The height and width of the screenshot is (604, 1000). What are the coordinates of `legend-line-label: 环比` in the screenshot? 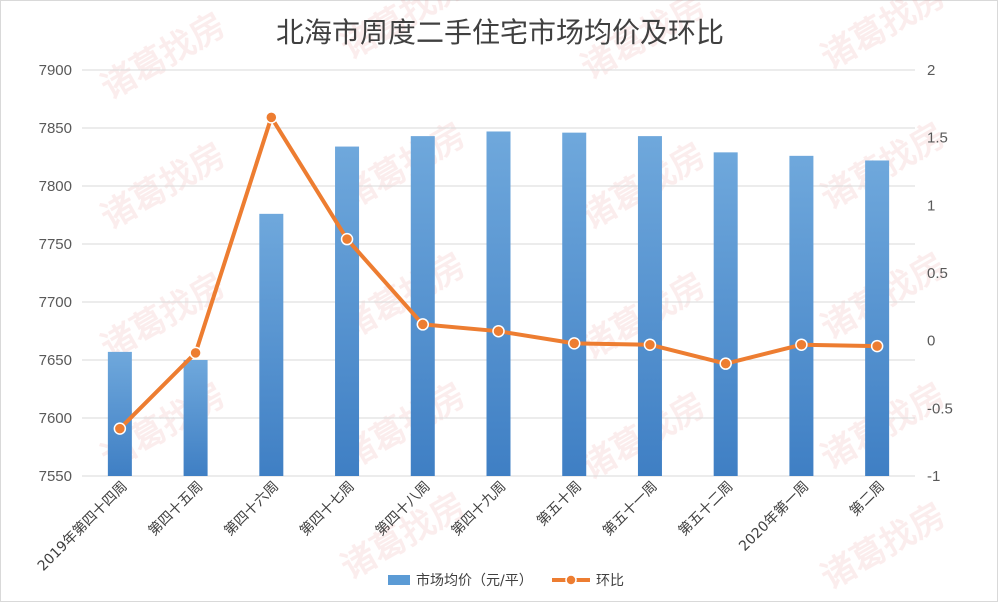 It's located at (610, 581).